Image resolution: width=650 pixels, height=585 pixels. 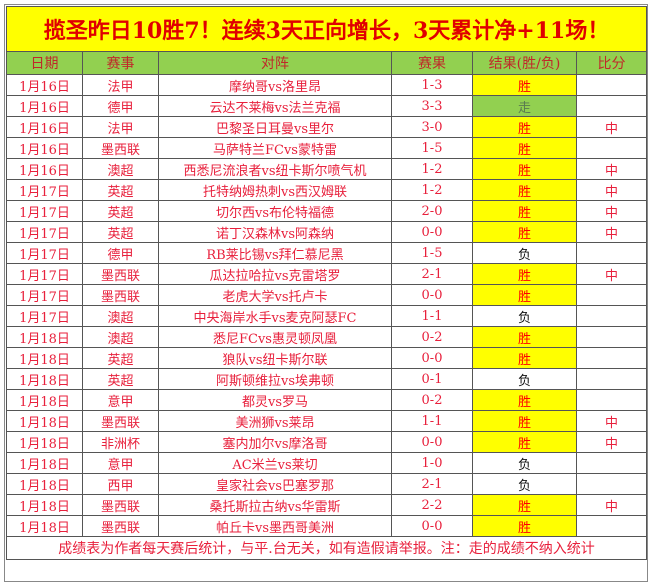 What do you see at coordinates (275, 148) in the screenshot?
I see `match-cell: 马萨特兰FCvs蒙特雷` at bounding box center [275, 148].